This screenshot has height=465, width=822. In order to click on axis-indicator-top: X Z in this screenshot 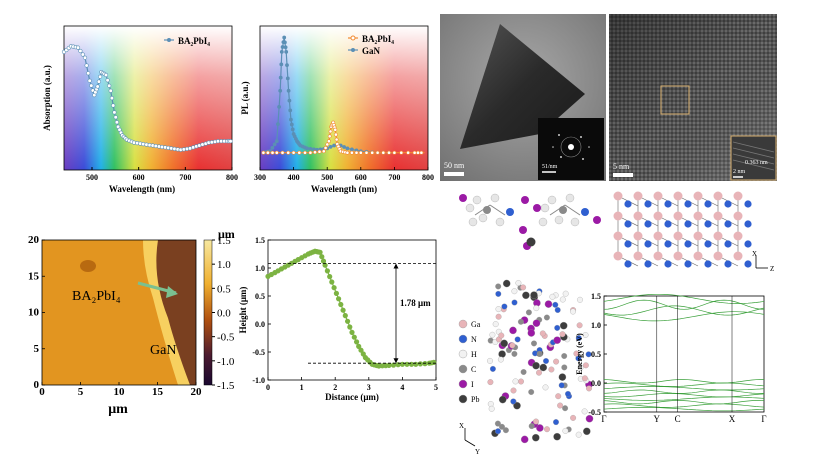, I will do `click(763, 261)`.